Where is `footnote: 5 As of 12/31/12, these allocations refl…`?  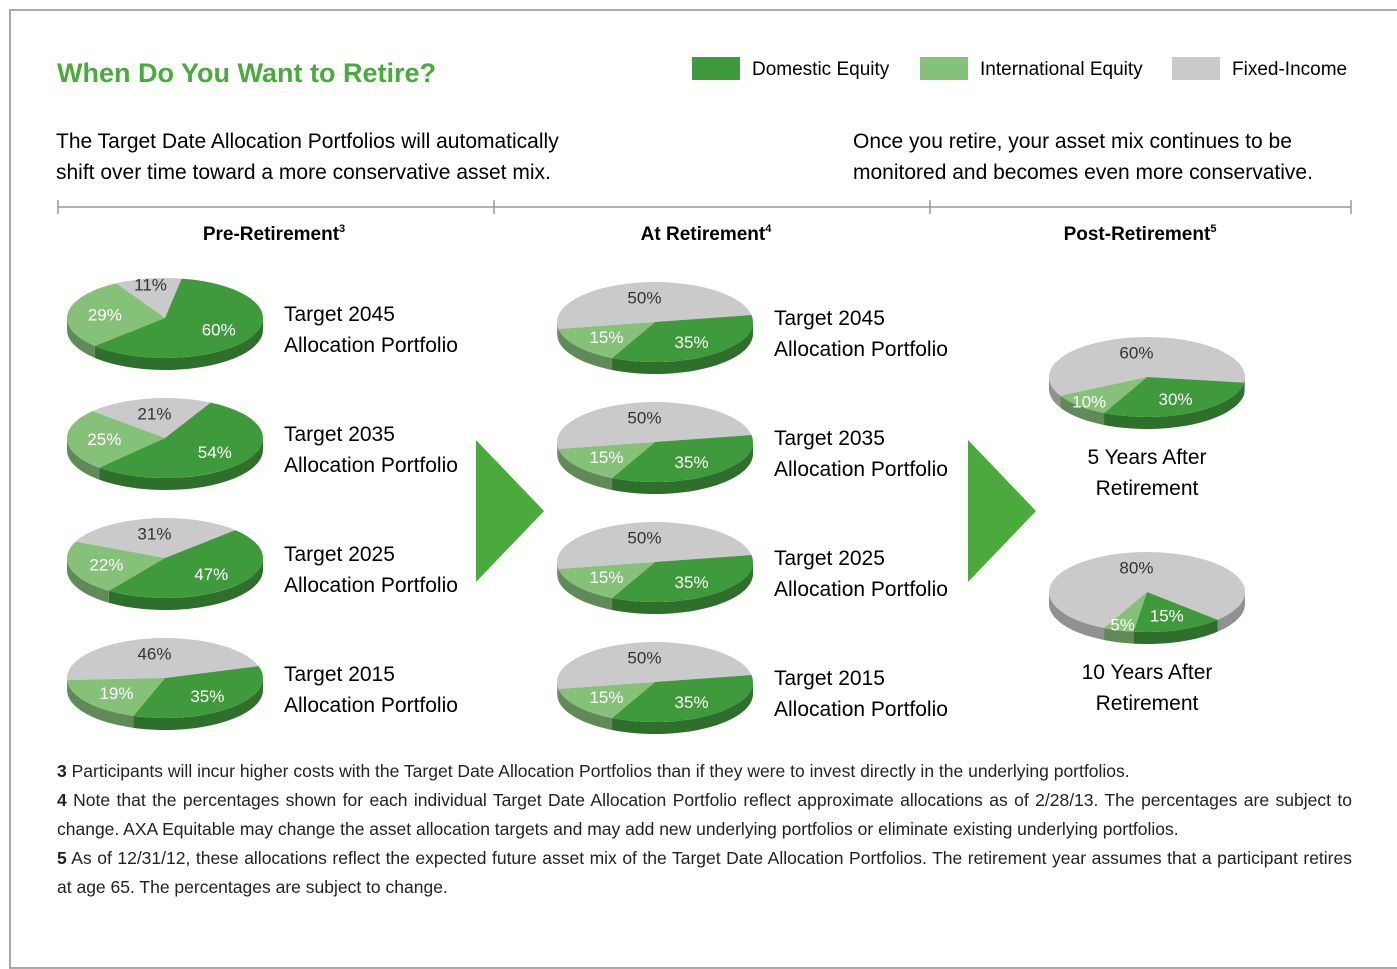
footnote: 5 As of 12/31/12, these allocations refl… is located at coordinates (704, 873).